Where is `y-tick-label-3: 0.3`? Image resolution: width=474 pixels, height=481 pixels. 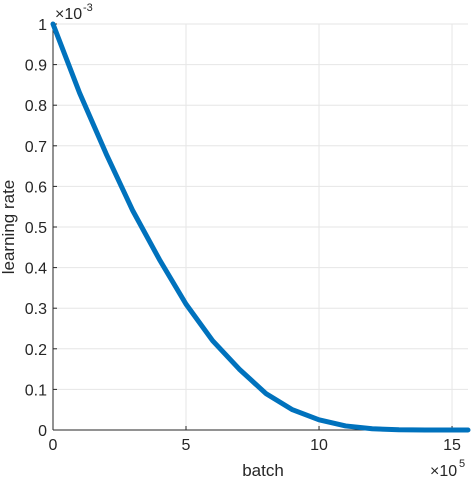
y-tick-label-3: 0.3 is located at coordinates (36, 309).